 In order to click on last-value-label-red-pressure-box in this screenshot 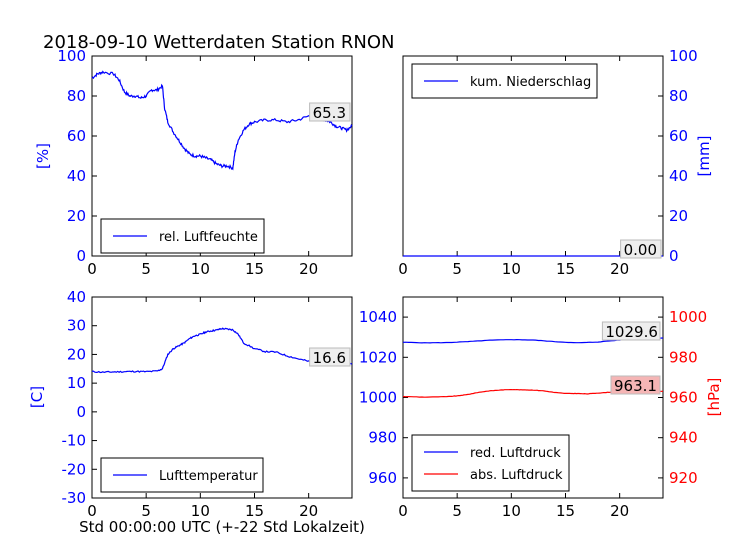, I will do `click(631, 331)`.